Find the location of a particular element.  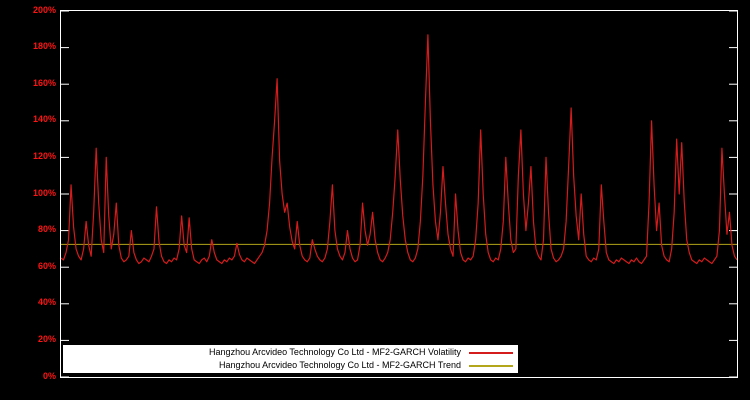

y-tick-label: 200% is located at coordinates (44, 9).